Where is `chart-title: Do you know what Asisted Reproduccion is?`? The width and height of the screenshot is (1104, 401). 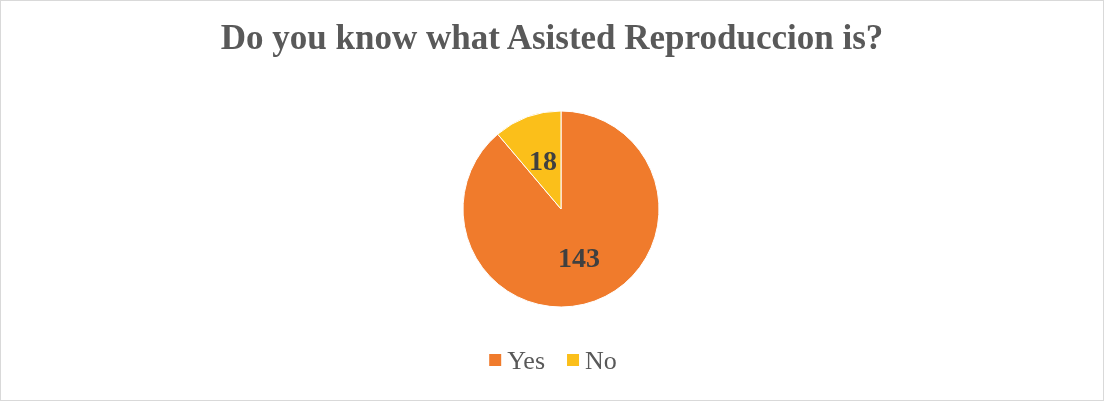 chart-title: Do you know what Asisted Reproduccion is? is located at coordinates (552, 37).